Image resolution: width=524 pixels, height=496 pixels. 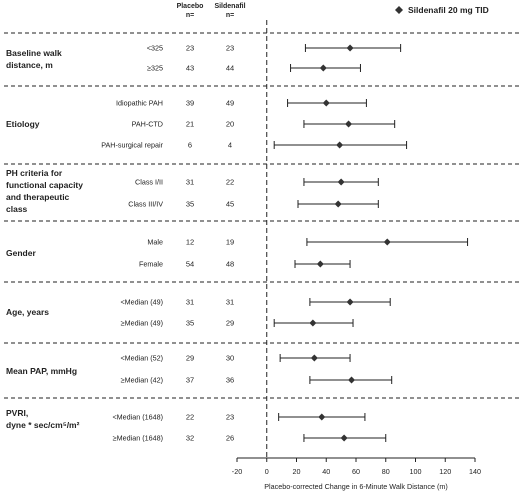 What do you see at coordinates (230, 145) in the screenshot?
I see `sildenafil-n: 4` at bounding box center [230, 145].